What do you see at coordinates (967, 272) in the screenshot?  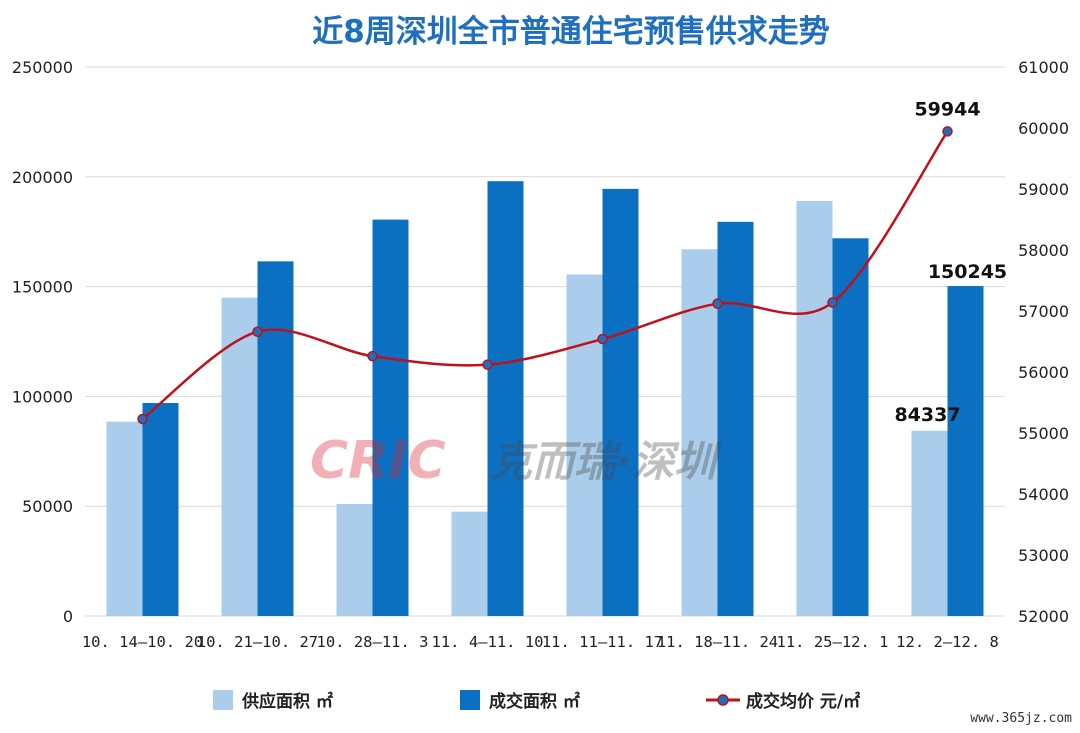 I see `data-label: 150245` at bounding box center [967, 272].